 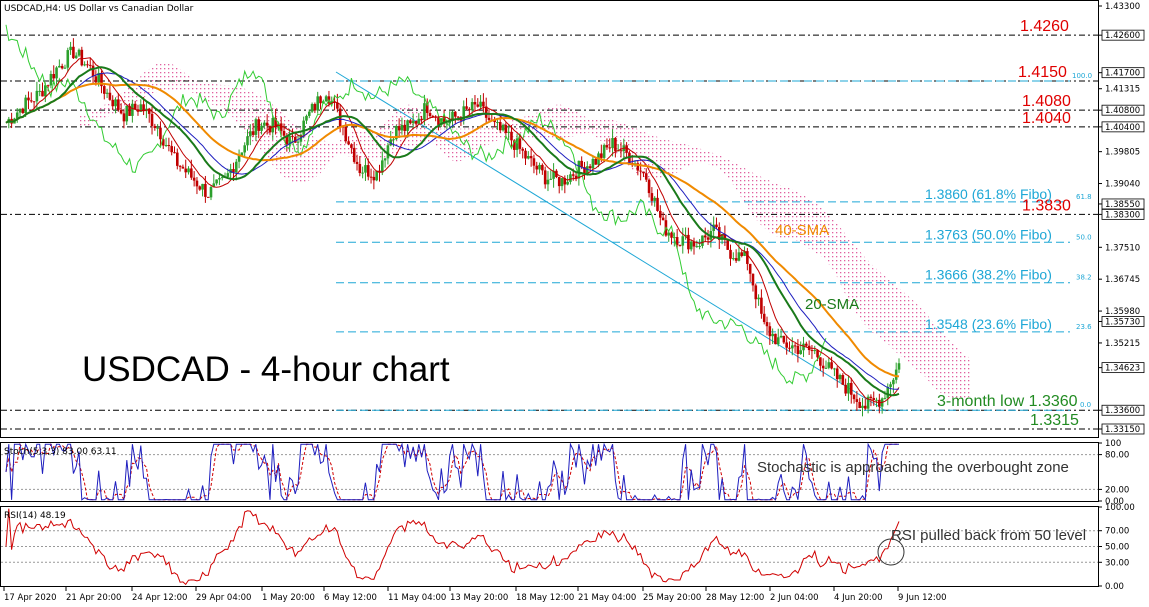 What do you see at coordinates (350, 598) in the screenshot?
I see `time-tick-label: 6 May 12:00` at bounding box center [350, 598].